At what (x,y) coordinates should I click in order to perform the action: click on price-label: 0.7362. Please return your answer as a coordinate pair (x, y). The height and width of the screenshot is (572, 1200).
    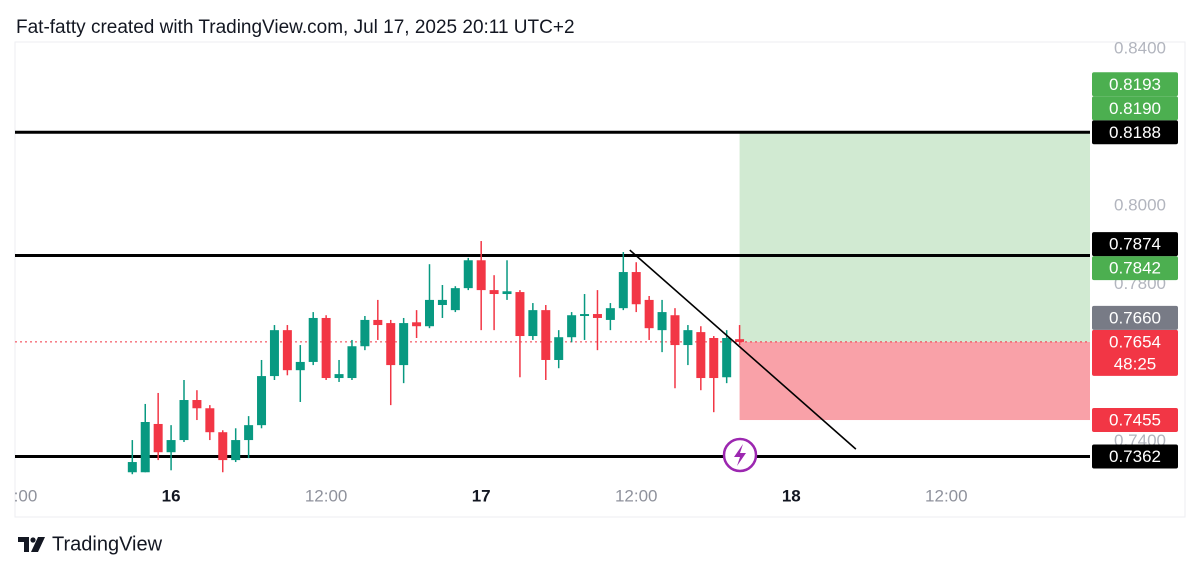
    Looking at the image, I should click on (1135, 456).